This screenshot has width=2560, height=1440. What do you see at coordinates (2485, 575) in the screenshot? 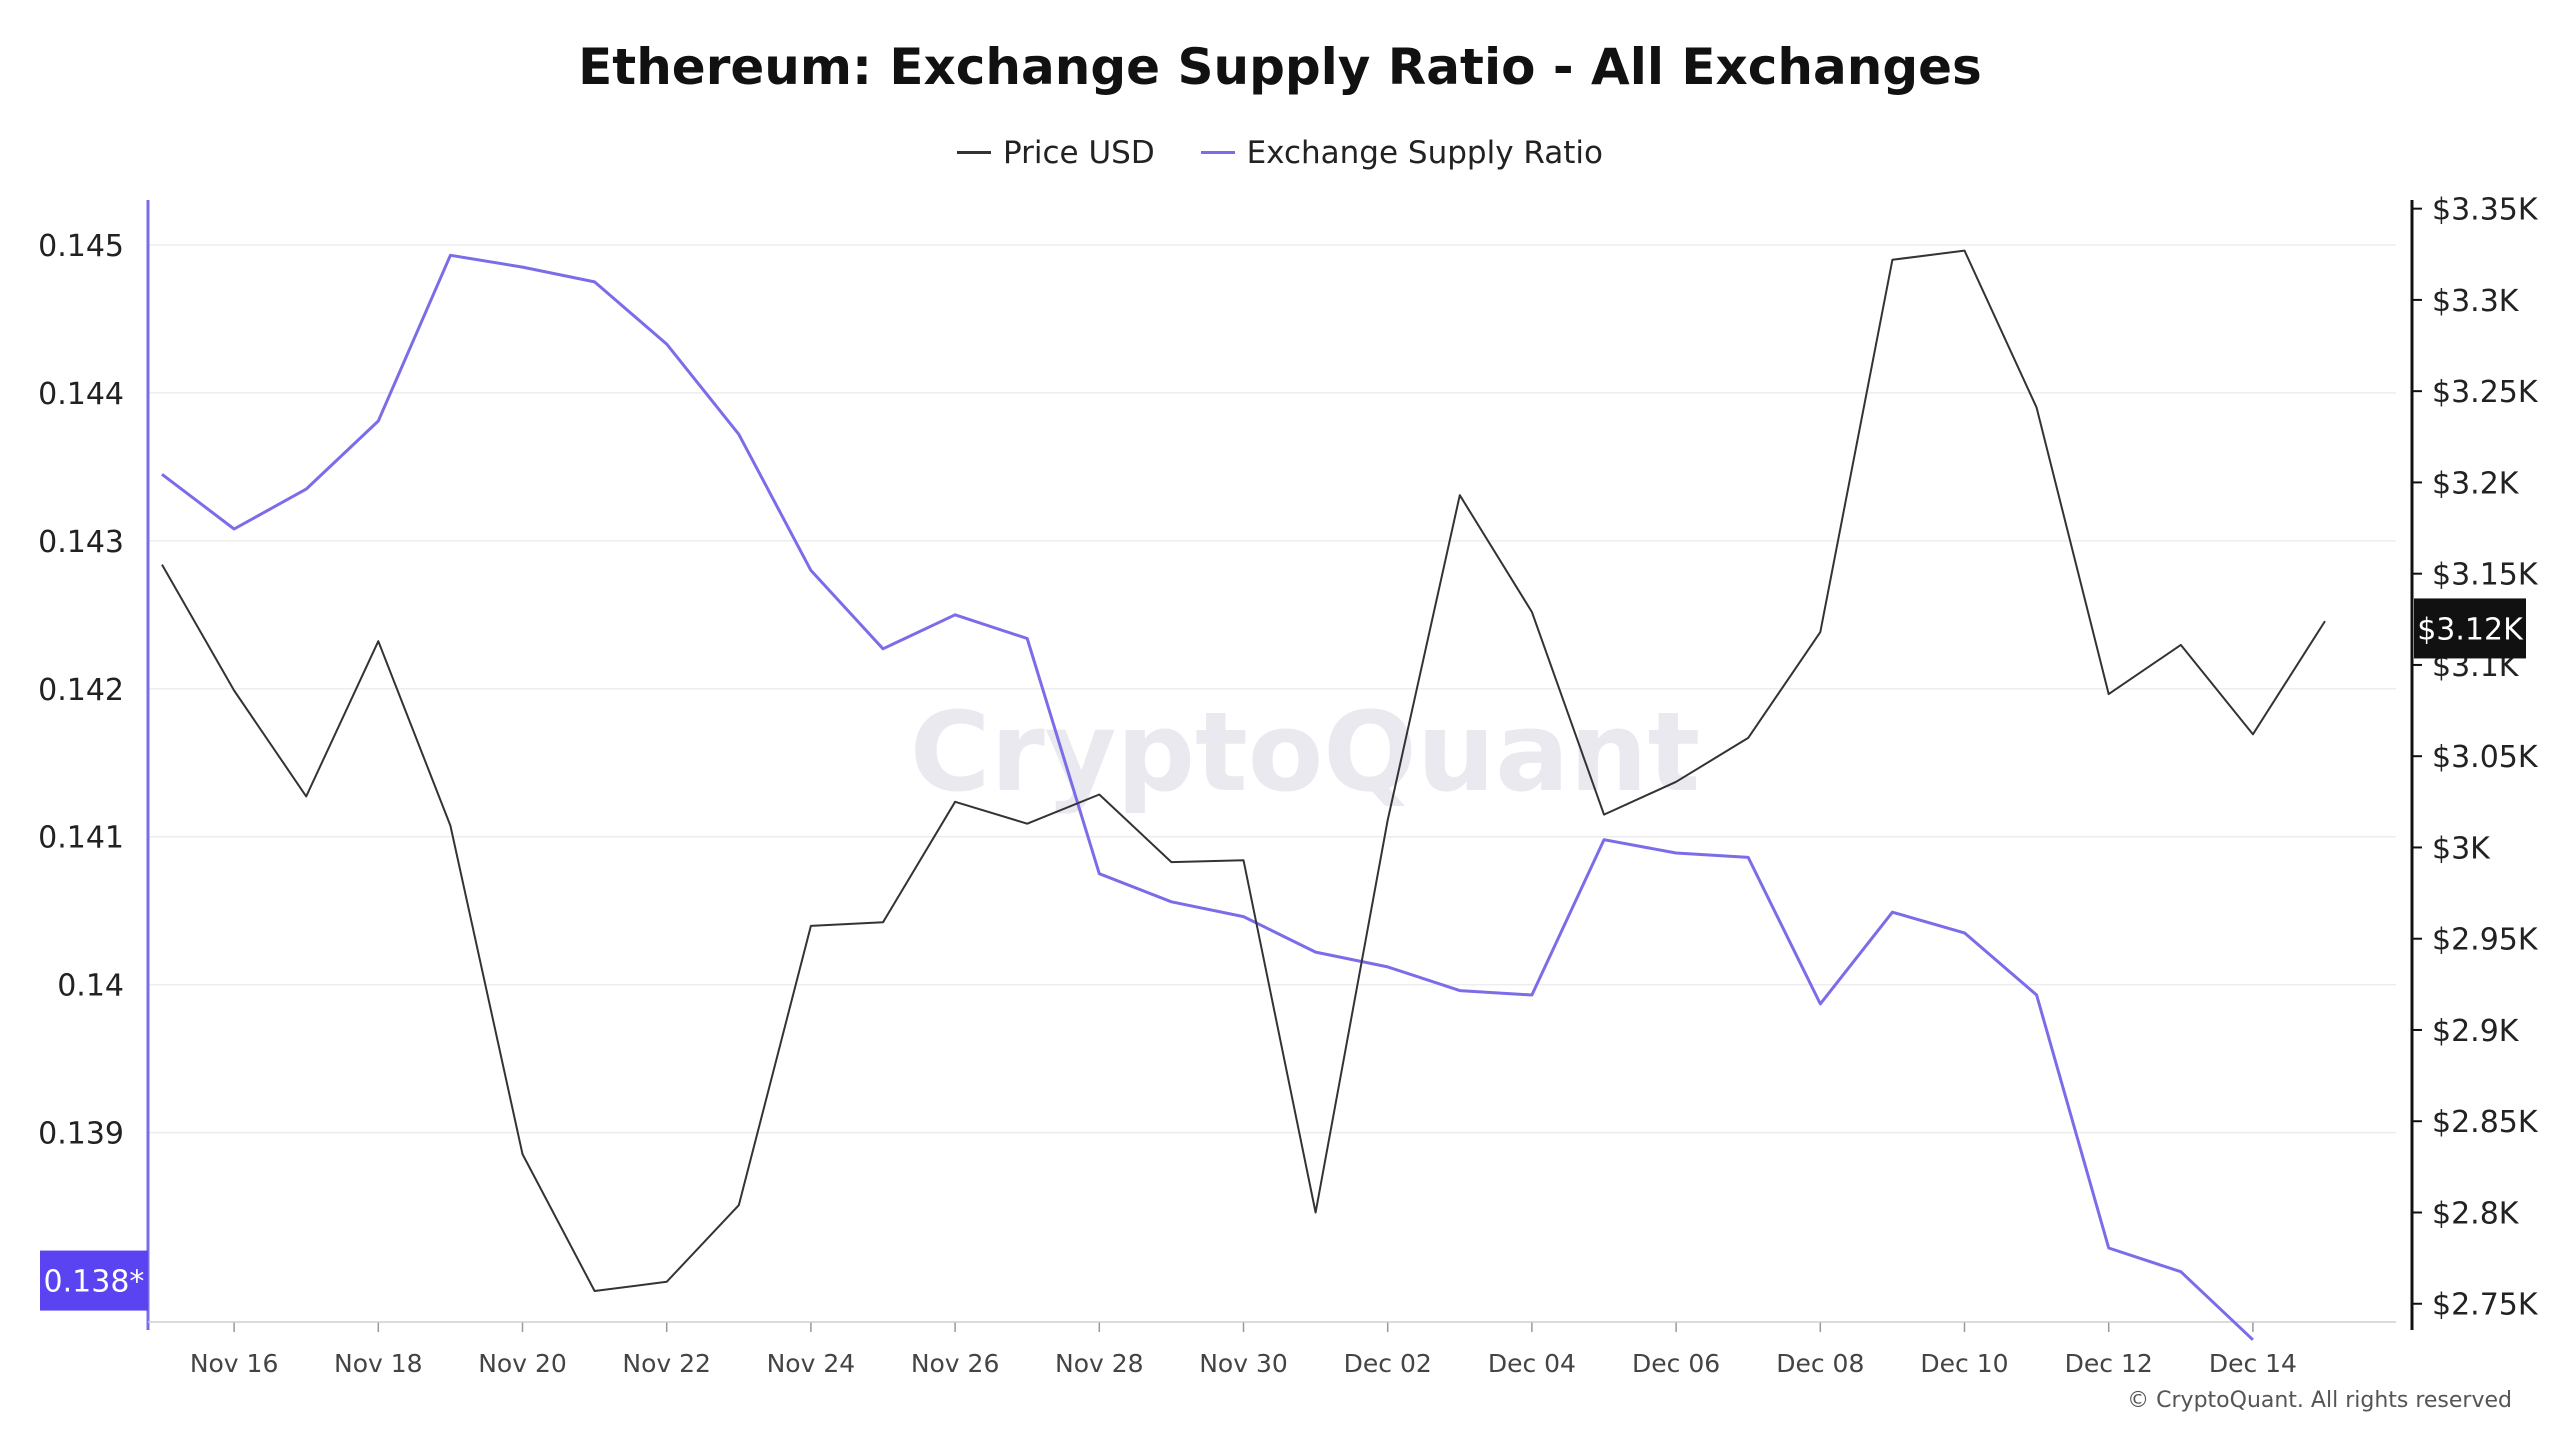
I see `right-tick-label: $3.15K` at bounding box center [2485, 575].